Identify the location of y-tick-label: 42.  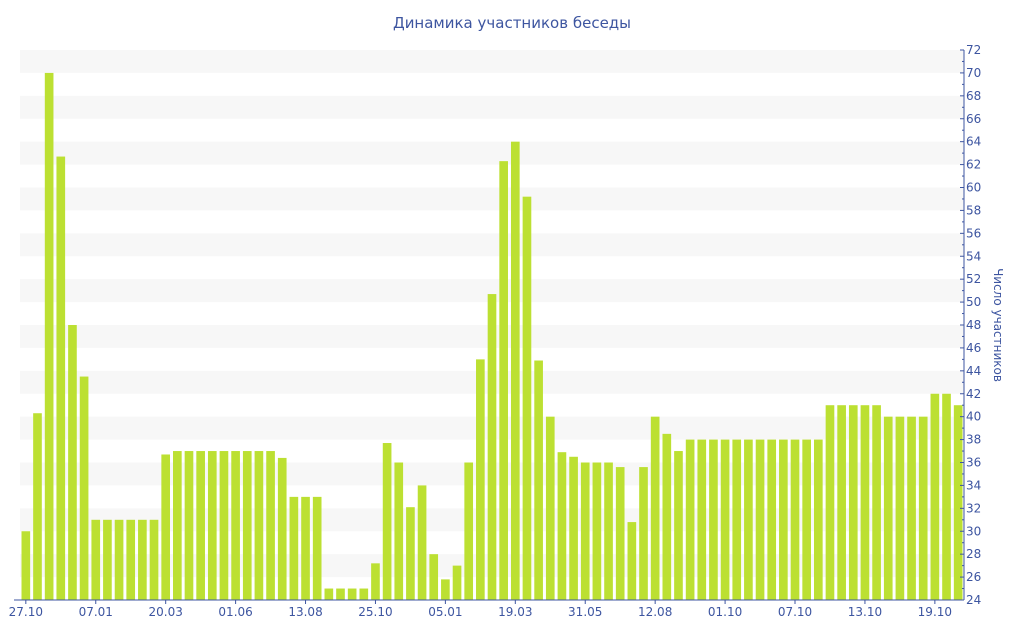
(973, 394).